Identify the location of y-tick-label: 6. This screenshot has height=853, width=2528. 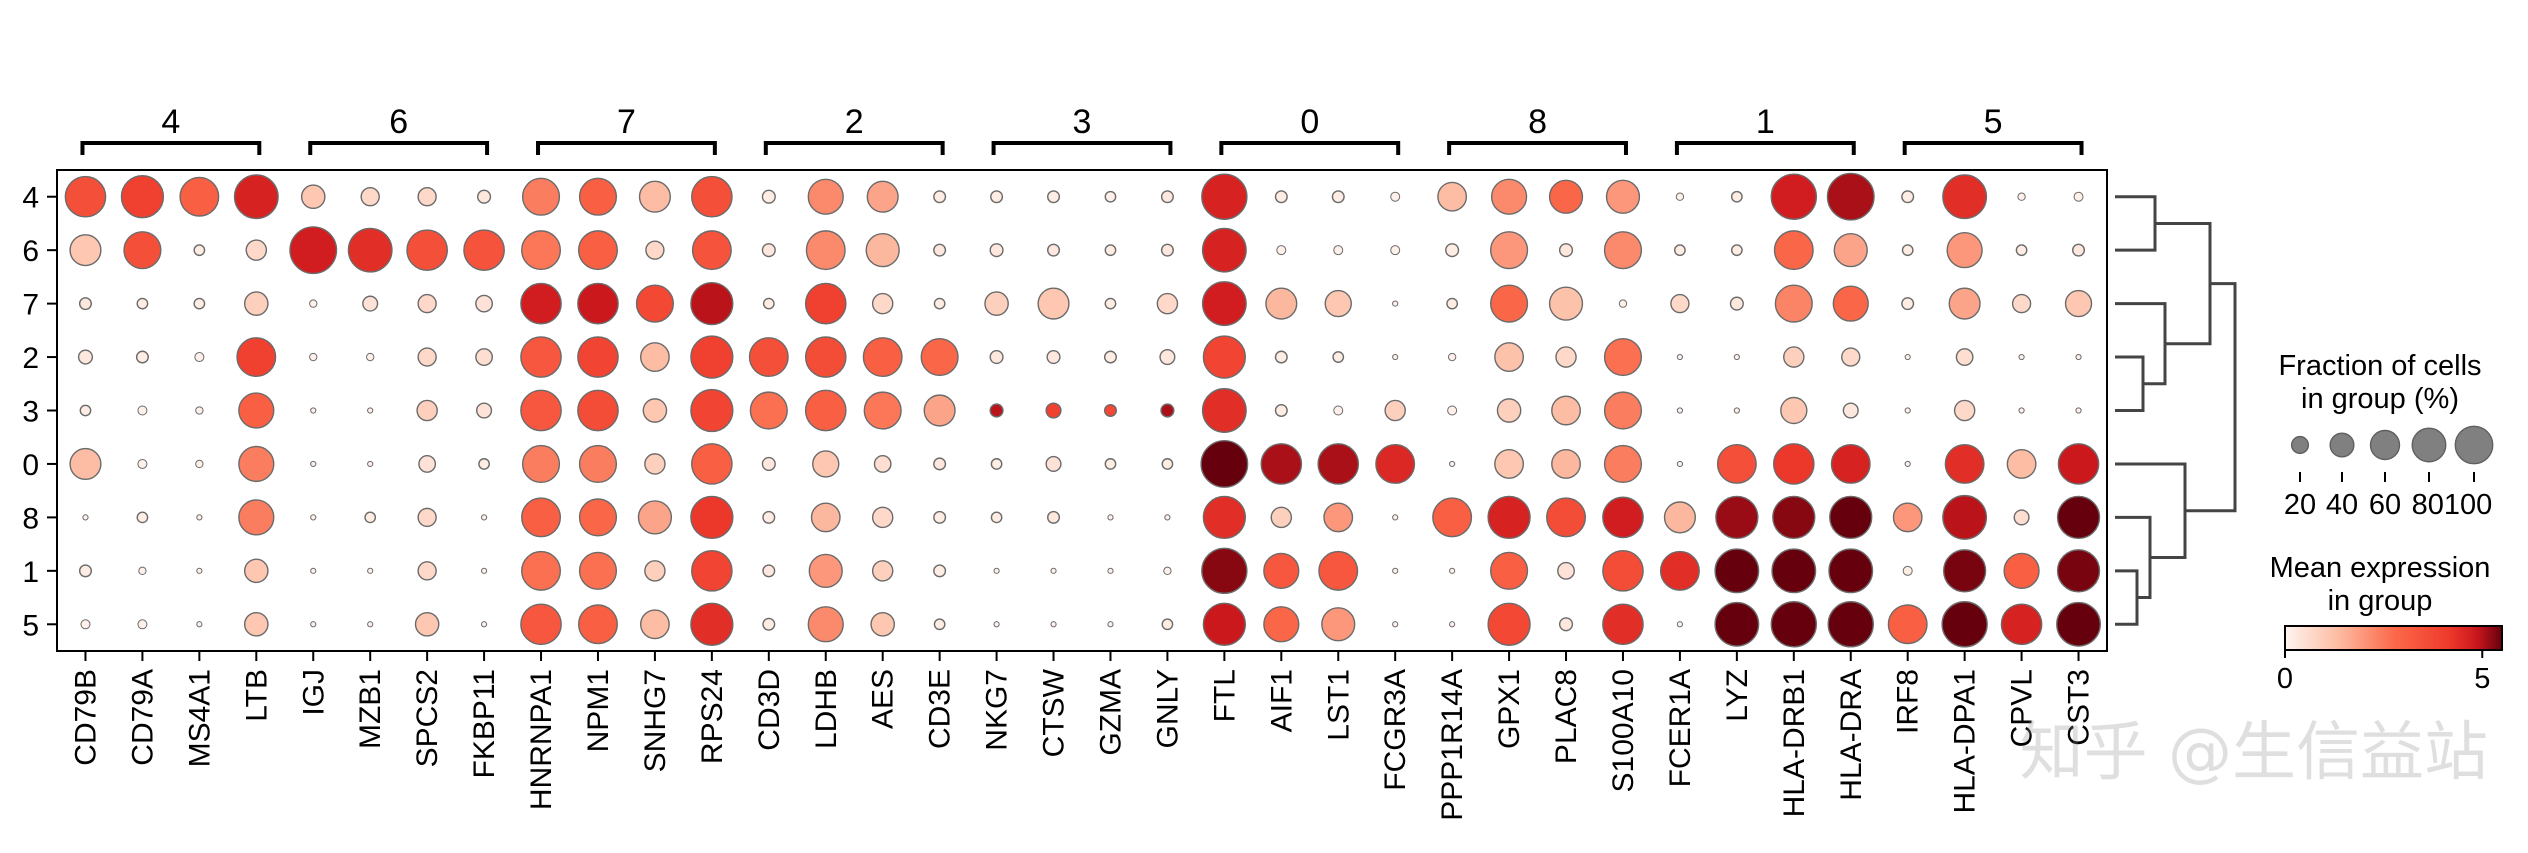
(30, 251).